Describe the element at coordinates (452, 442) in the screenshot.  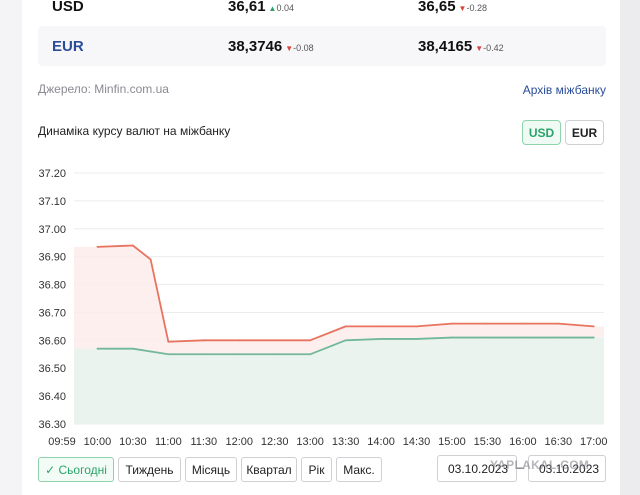
I see `x-tick-label: 15:00` at that location.